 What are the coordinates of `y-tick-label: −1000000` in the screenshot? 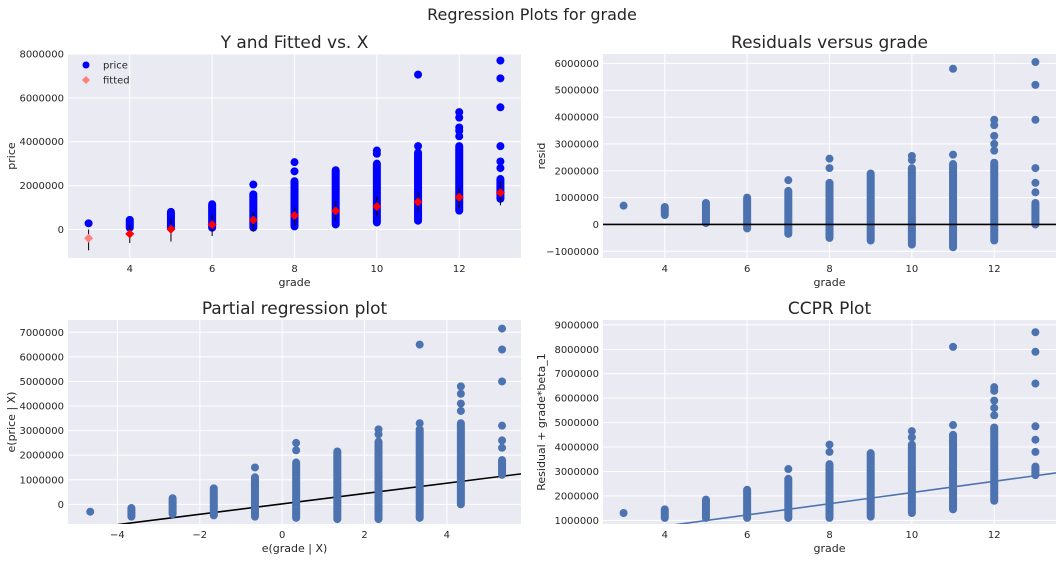 It's located at (572, 252).